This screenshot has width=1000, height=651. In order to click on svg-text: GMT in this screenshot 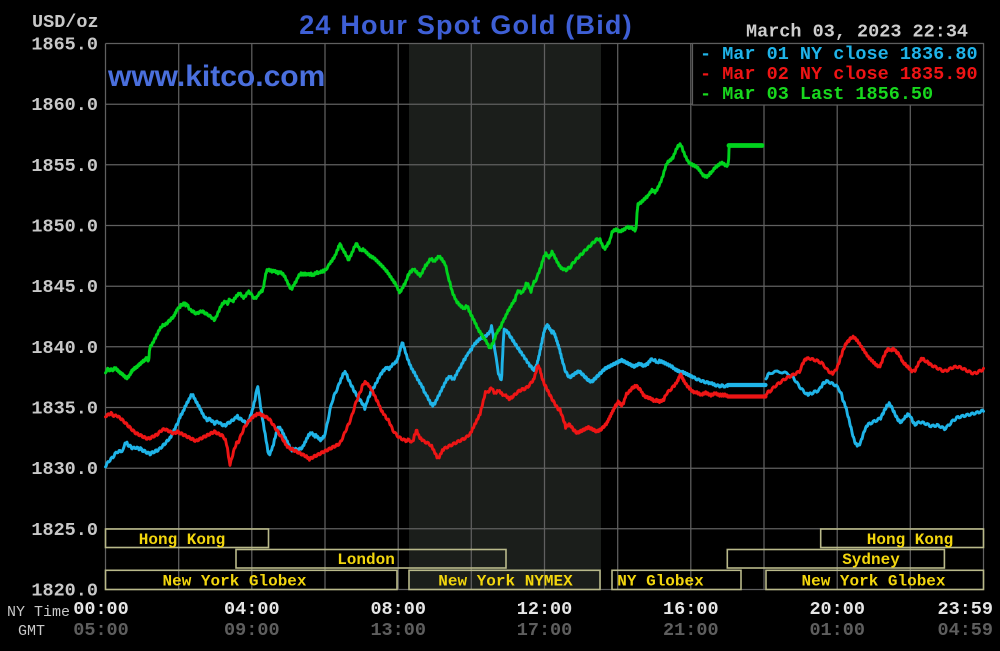, I will do `click(31, 631)`.